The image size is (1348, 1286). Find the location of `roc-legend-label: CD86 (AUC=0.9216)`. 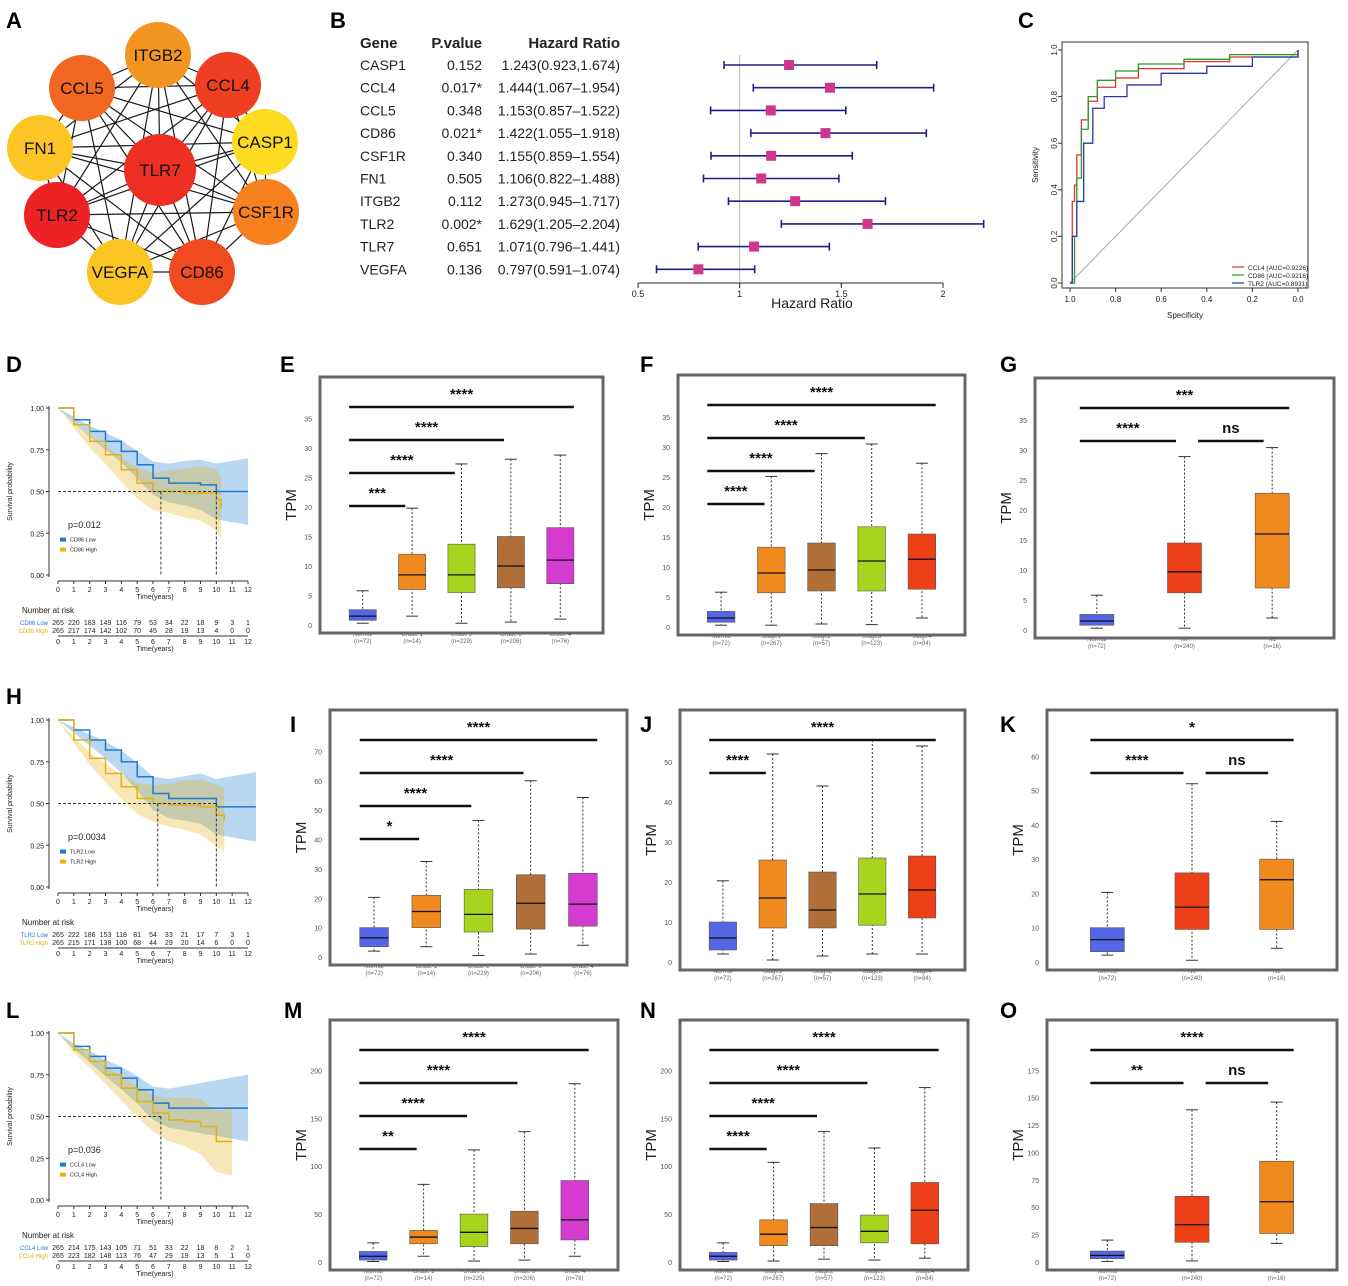

roc-legend-label: CD86 (AUC=0.9216) is located at coordinates (1278, 276).